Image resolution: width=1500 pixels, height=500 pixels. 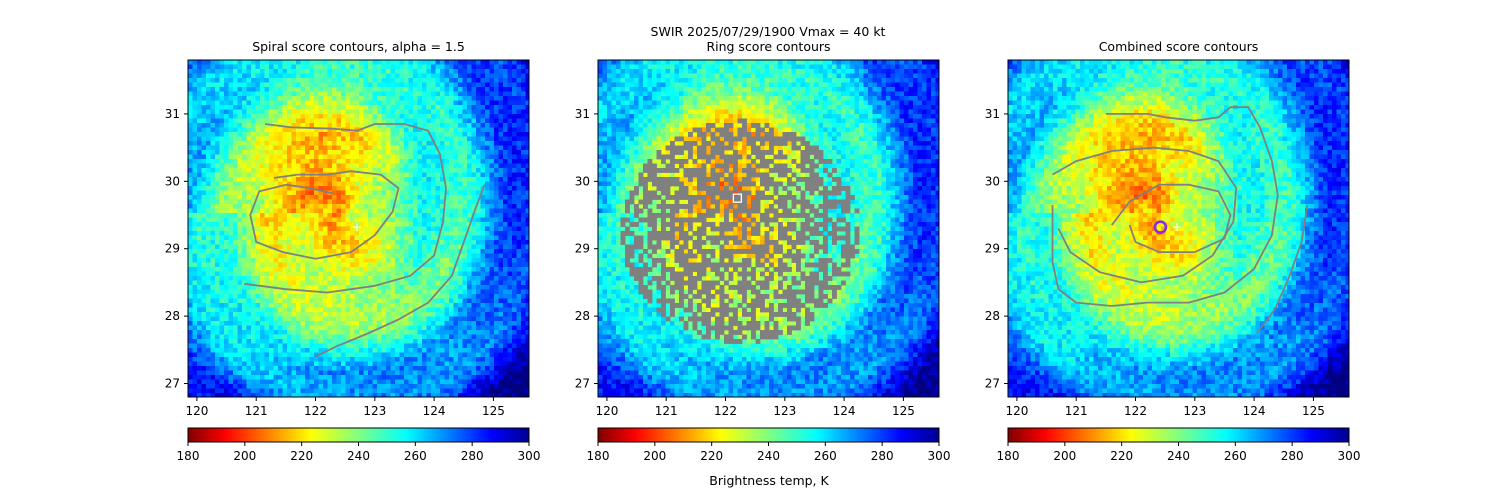 What do you see at coordinates (769, 480) in the screenshot?
I see `colorbar-label: Brightness temp, K` at bounding box center [769, 480].